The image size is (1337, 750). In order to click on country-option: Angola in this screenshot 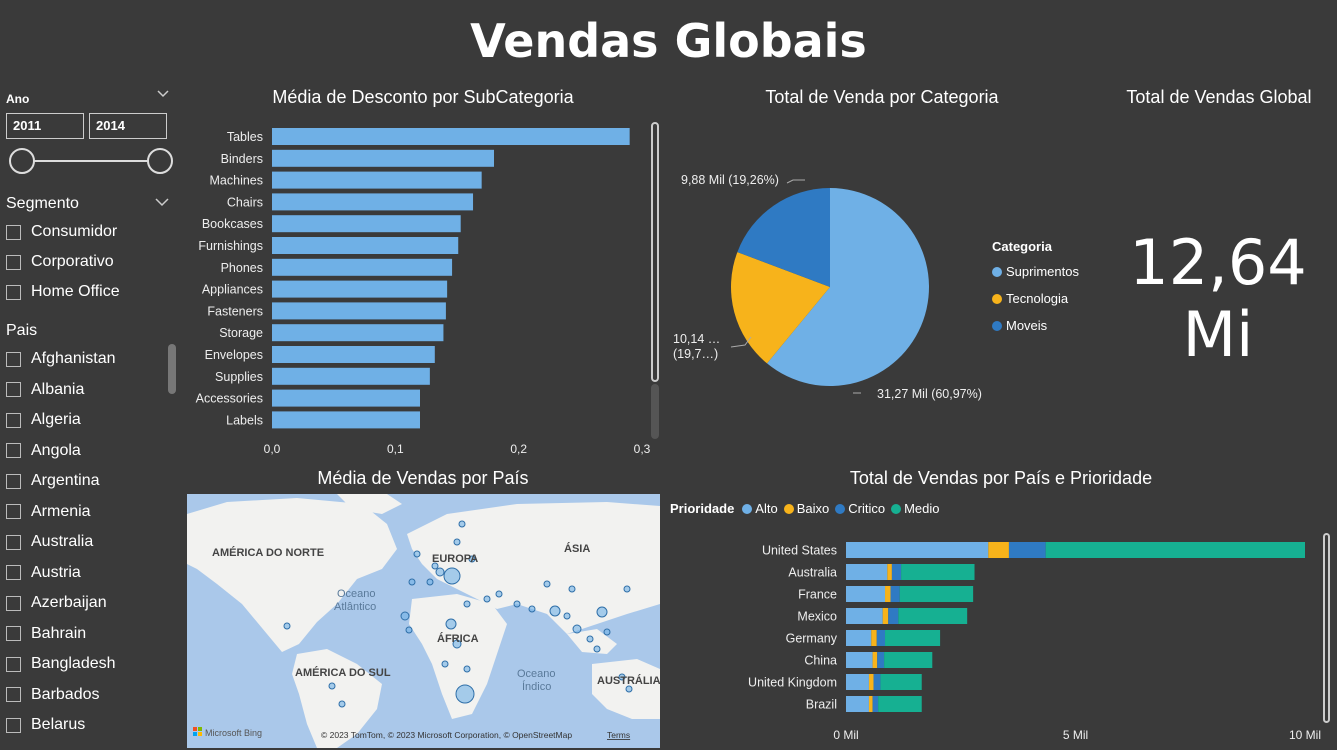, I will do `click(43, 451)`.